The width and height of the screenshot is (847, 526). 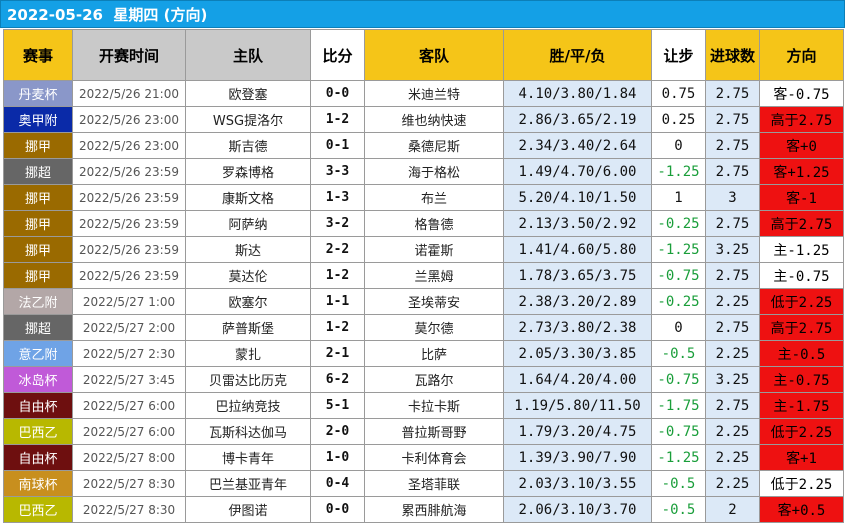 What do you see at coordinates (434, 353) in the screenshot?
I see `away-team-cell: 比萨` at bounding box center [434, 353].